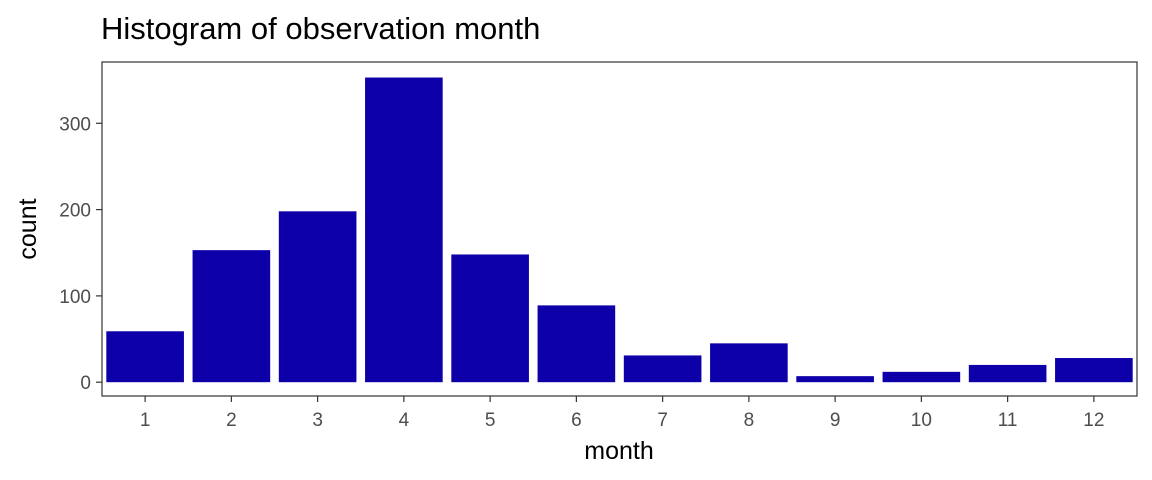 This screenshot has height=480, width=1152. What do you see at coordinates (231, 420) in the screenshot?
I see `x-tick-label: 2` at bounding box center [231, 420].